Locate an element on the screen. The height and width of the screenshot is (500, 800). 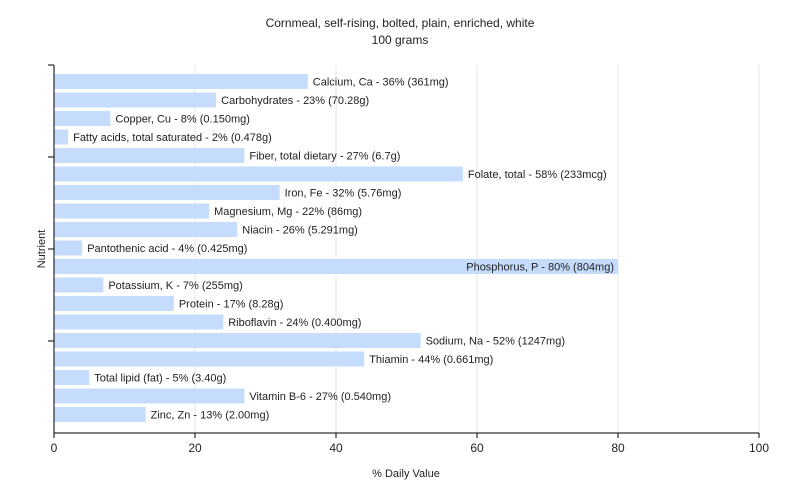
bar-label: Folate, total - 58% (233mcg) is located at coordinates (537, 175).